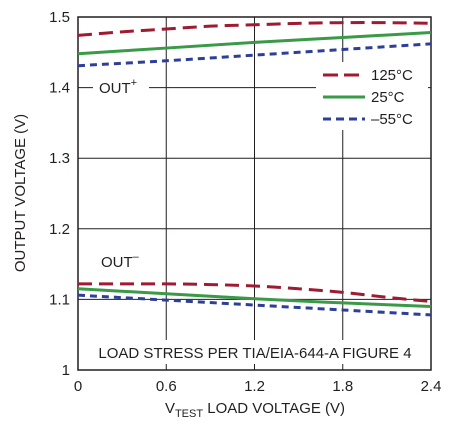  Describe the element at coordinates (20, 193) in the screenshot. I see `y-axis-title: OUTPUT VOLTAGE (V)` at that location.